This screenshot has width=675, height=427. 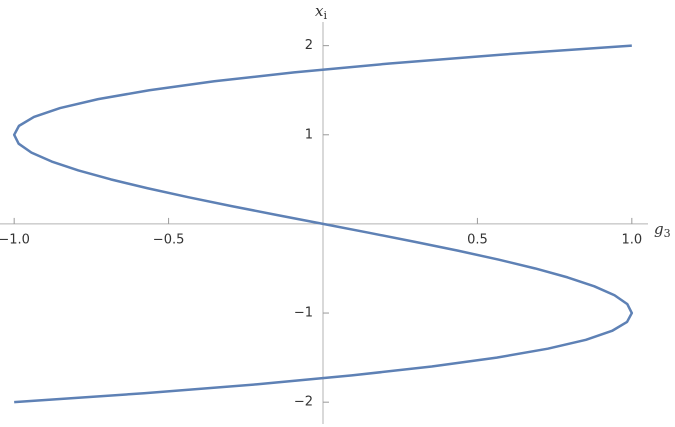 What do you see at coordinates (667, 233) in the screenshot?
I see `x-label-sub: 3` at bounding box center [667, 233].